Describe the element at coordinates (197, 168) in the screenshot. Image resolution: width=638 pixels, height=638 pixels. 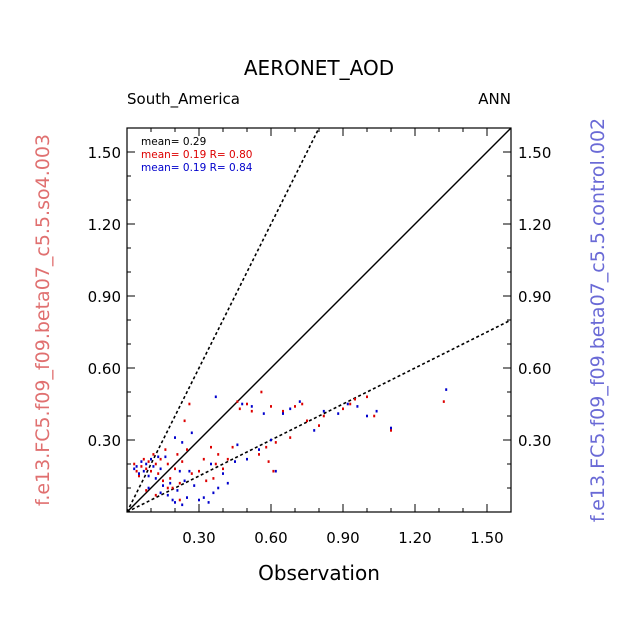
I see `stats-line: mean= 0.19 R= 0.84` at that location.